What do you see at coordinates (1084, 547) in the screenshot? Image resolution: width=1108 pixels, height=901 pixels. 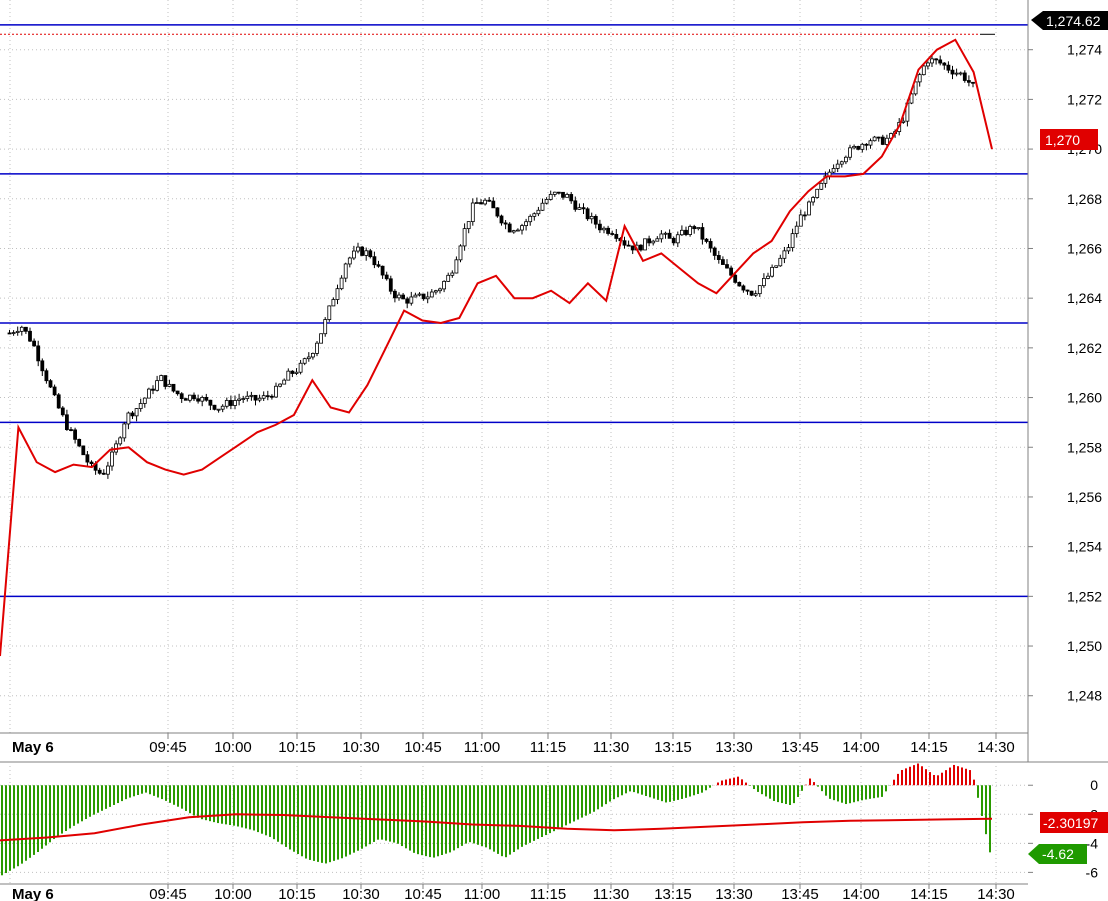 I see `price-axis-label: 1,254` at bounding box center [1084, 547].